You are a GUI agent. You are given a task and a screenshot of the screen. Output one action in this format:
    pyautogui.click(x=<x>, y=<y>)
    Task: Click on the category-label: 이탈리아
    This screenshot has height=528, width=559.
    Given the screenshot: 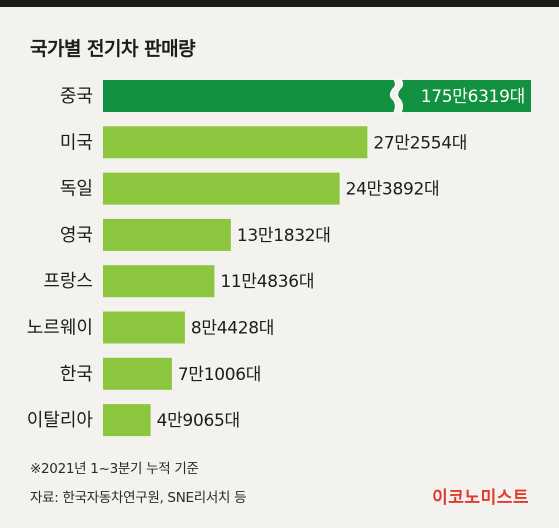 What is the action you would take?
    pyautogui.click(x=60, y=420)
    